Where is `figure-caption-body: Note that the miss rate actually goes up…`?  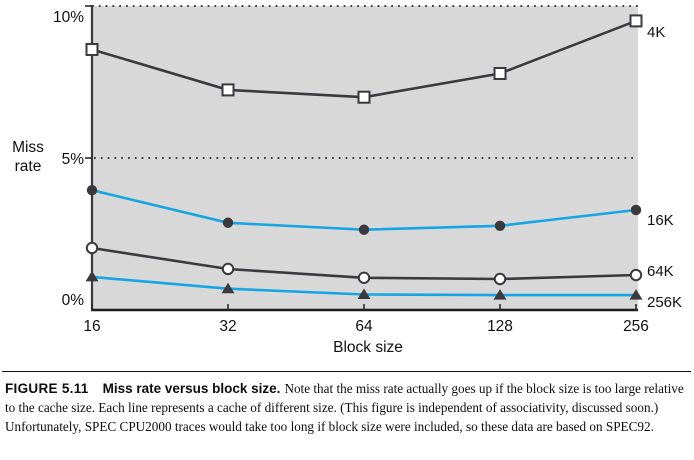
figure-caption-body: Note that the miss rate actually goes up… is located at coordinates (344, 407).